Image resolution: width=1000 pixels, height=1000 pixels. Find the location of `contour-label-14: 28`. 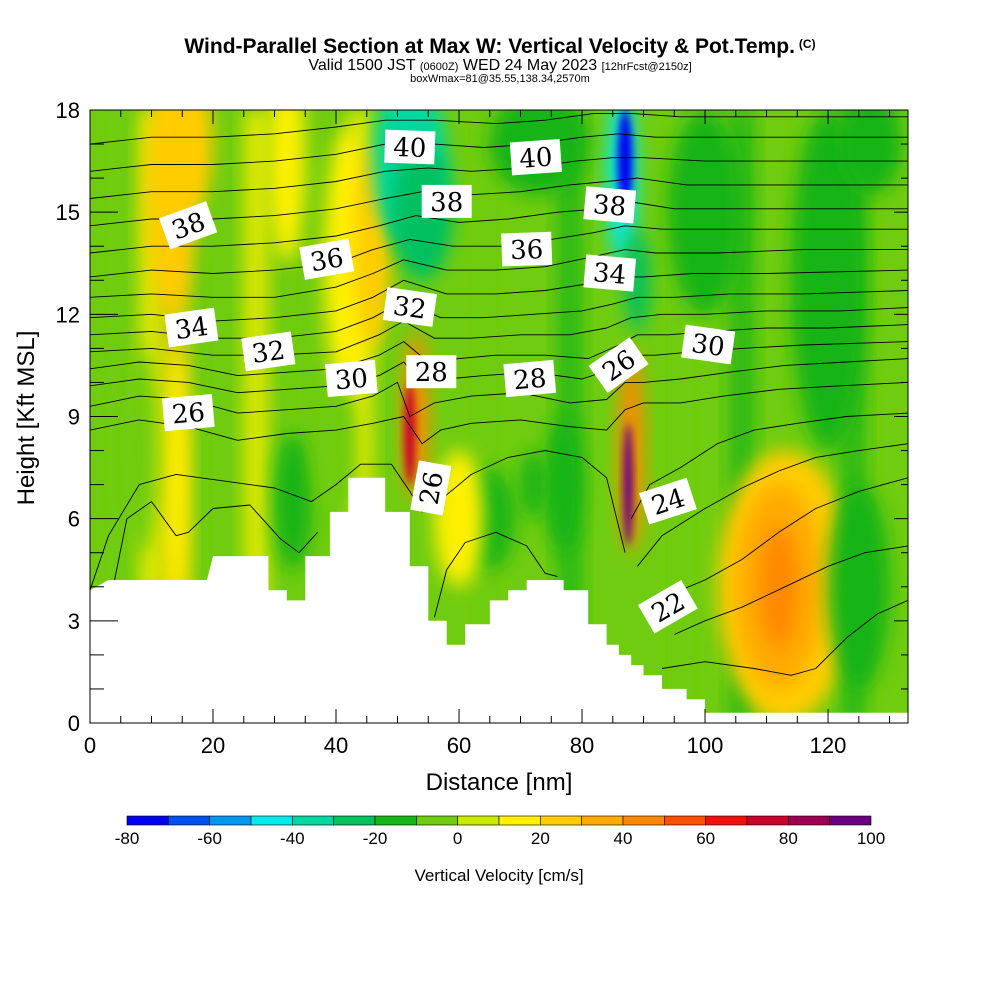

contour-label-14: 28 is located at coordinates (530, 378).